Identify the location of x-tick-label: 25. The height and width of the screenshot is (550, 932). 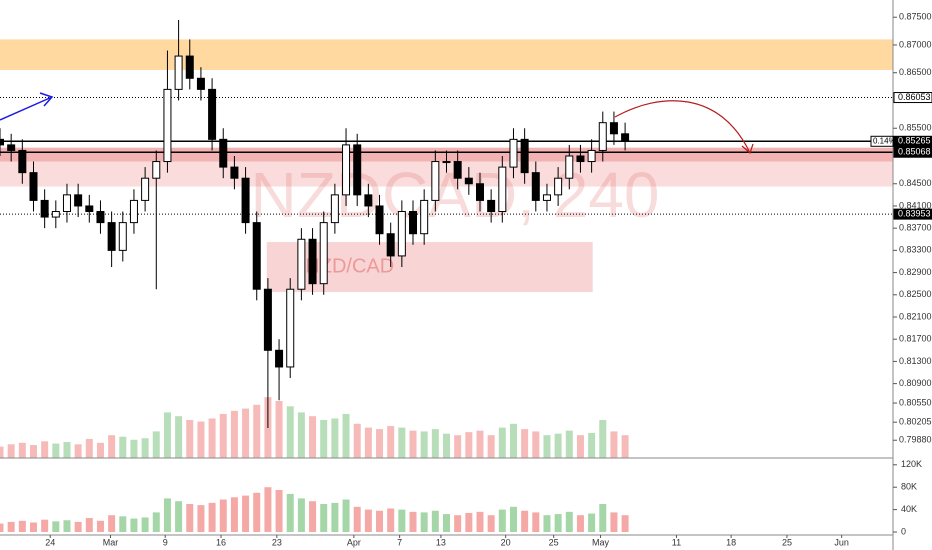
(554, 542).